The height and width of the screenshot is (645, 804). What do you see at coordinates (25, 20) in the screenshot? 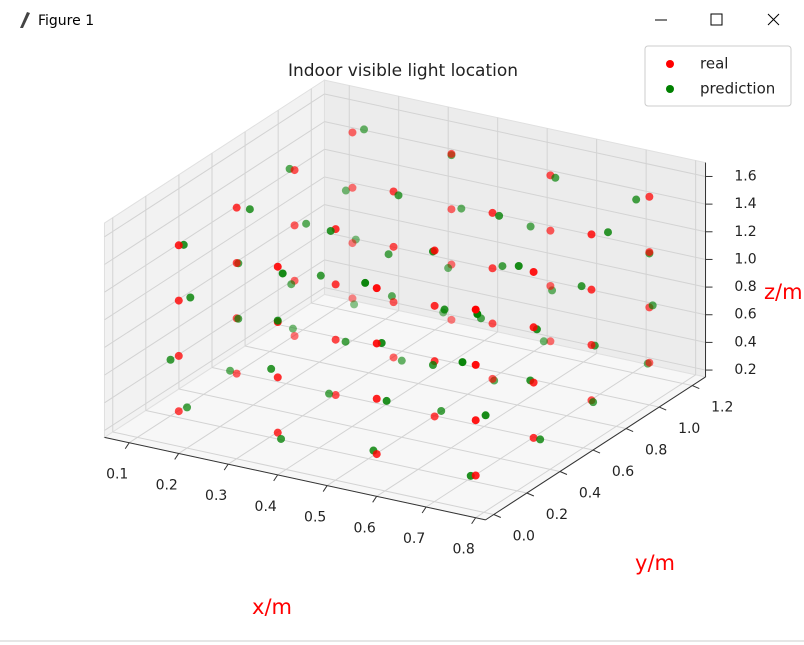
I see `app-icon` at bounding box center [25, 20].